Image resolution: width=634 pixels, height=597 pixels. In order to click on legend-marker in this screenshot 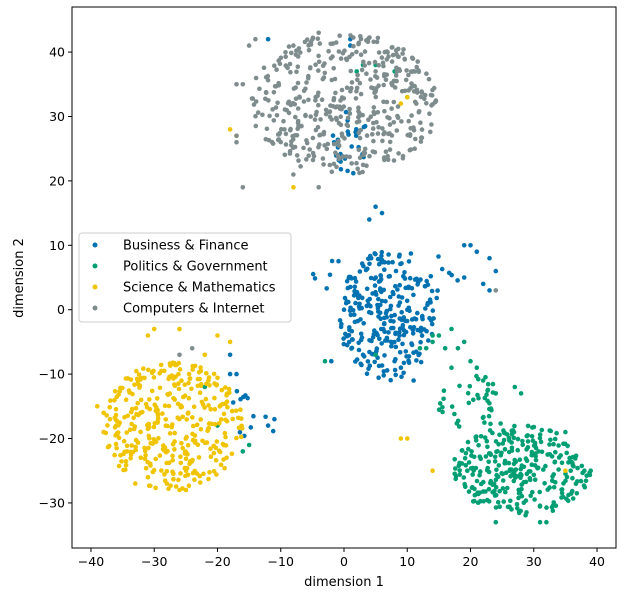, I will do `click(95, 287)`.